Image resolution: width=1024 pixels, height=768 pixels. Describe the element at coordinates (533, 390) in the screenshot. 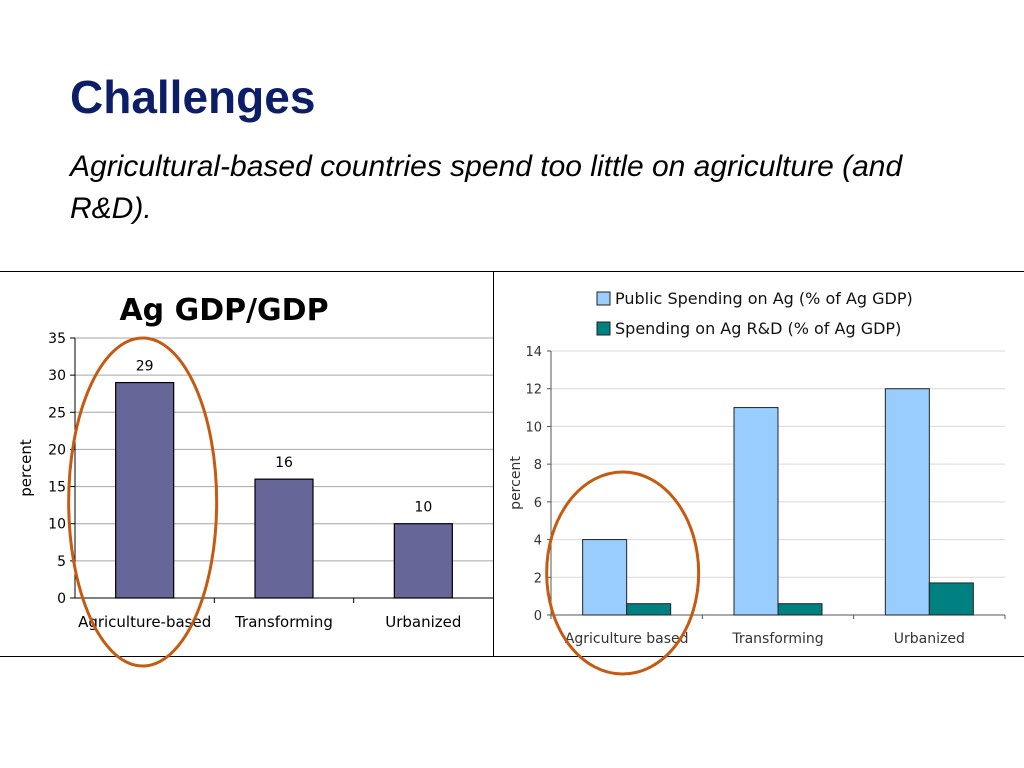

I see `y-tick-label: 12` at that location.